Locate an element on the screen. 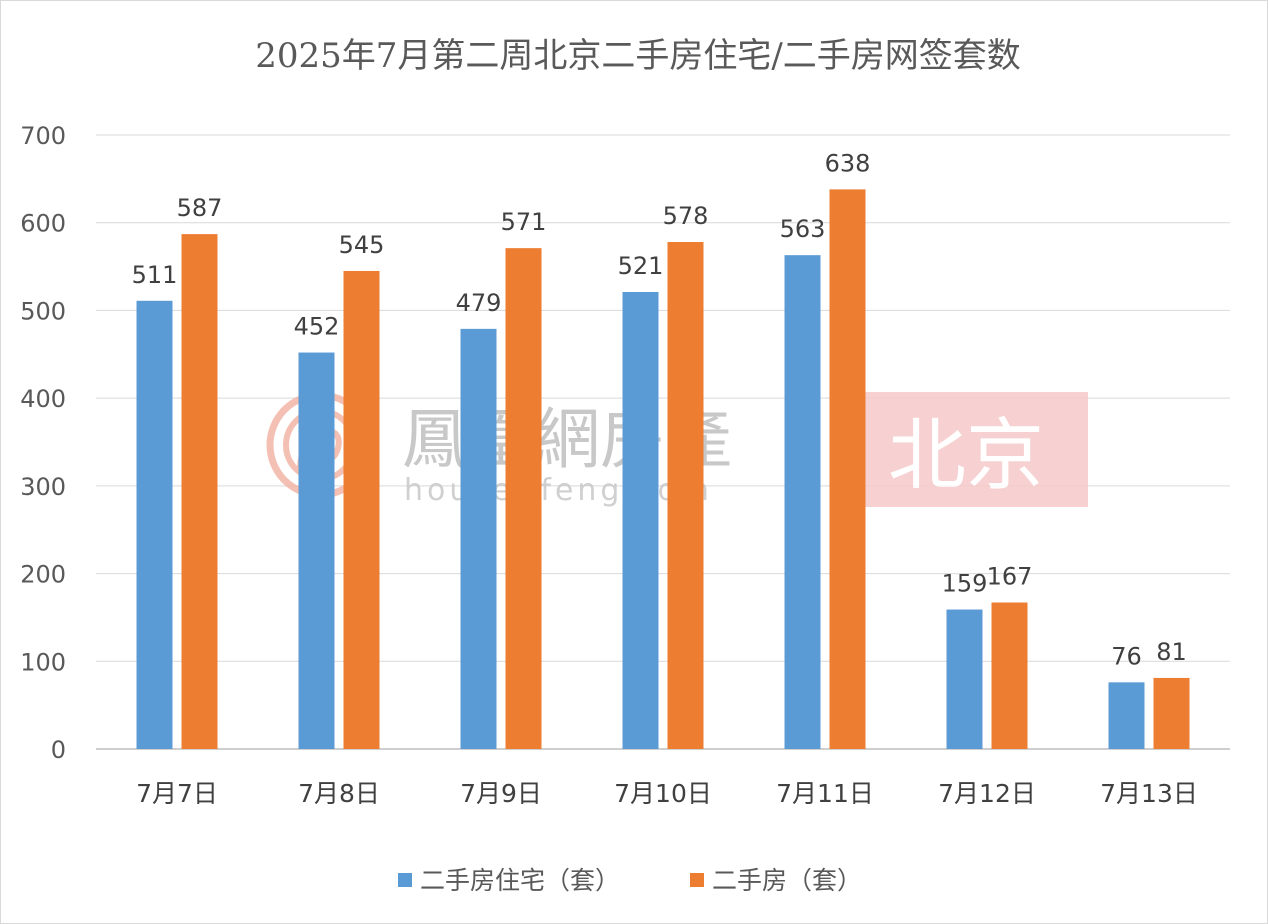 This screenshot has width=1268, height=924. x-tick-label: 7月12日 is located at coordinates (987, 793).